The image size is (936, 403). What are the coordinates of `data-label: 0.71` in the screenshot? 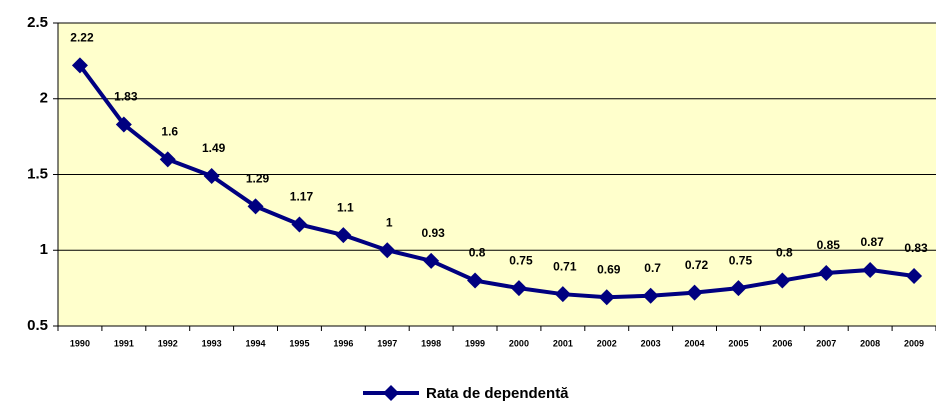 It's located at (565, 266).